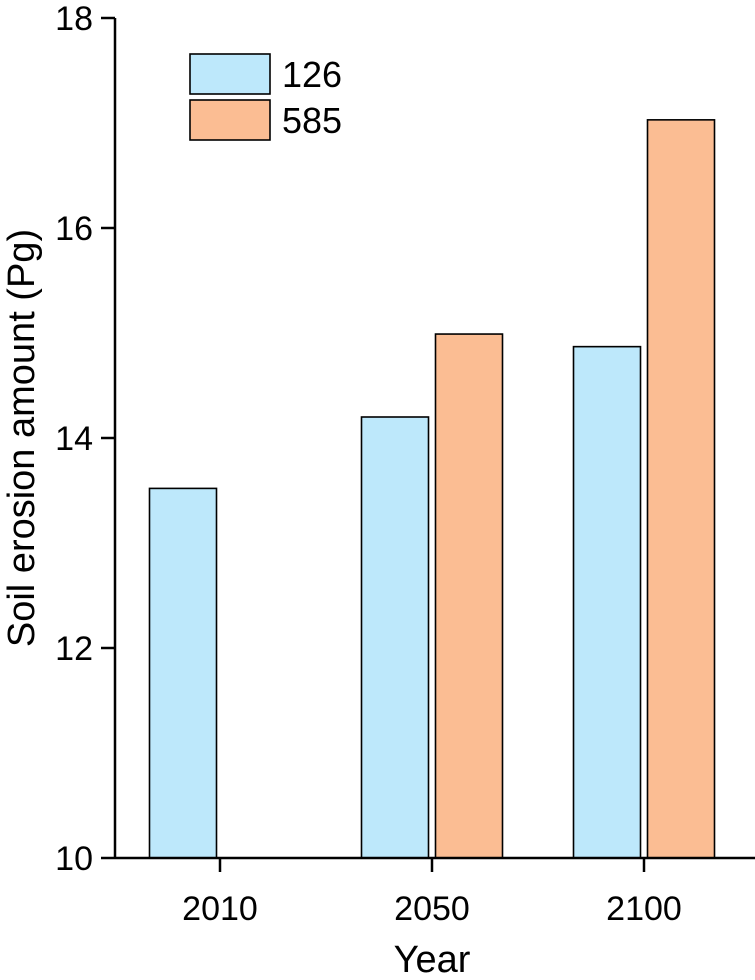 The image size is (755, 980). I want to click on y-tick-label: 10, so click(74, 859).